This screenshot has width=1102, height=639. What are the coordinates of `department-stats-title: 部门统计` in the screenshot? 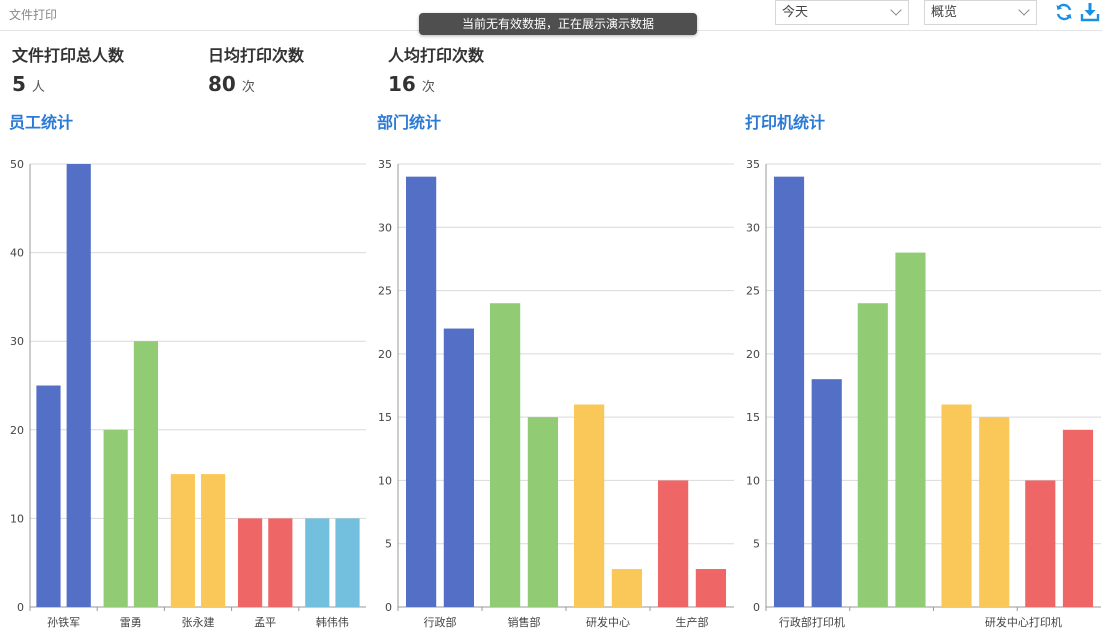 It's located at (409, 122).